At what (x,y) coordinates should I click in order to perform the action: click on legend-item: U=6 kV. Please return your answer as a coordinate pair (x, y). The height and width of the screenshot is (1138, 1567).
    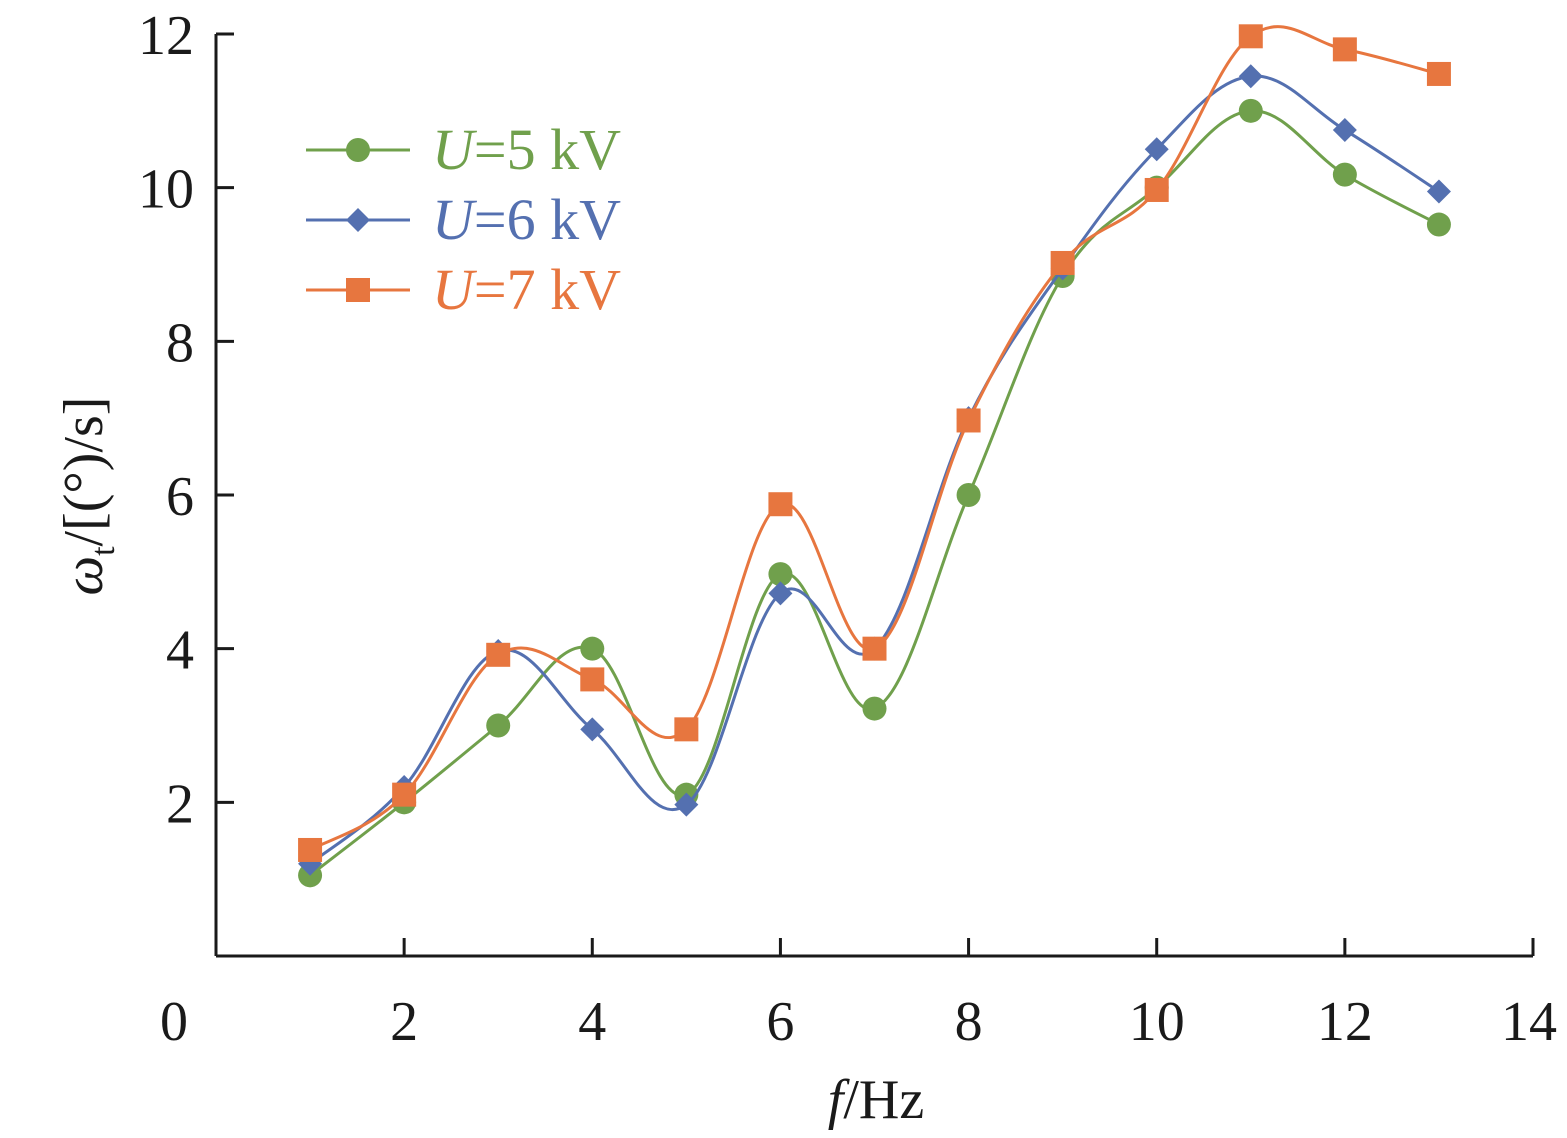
    Looking at the image, I should click on (463, 219).